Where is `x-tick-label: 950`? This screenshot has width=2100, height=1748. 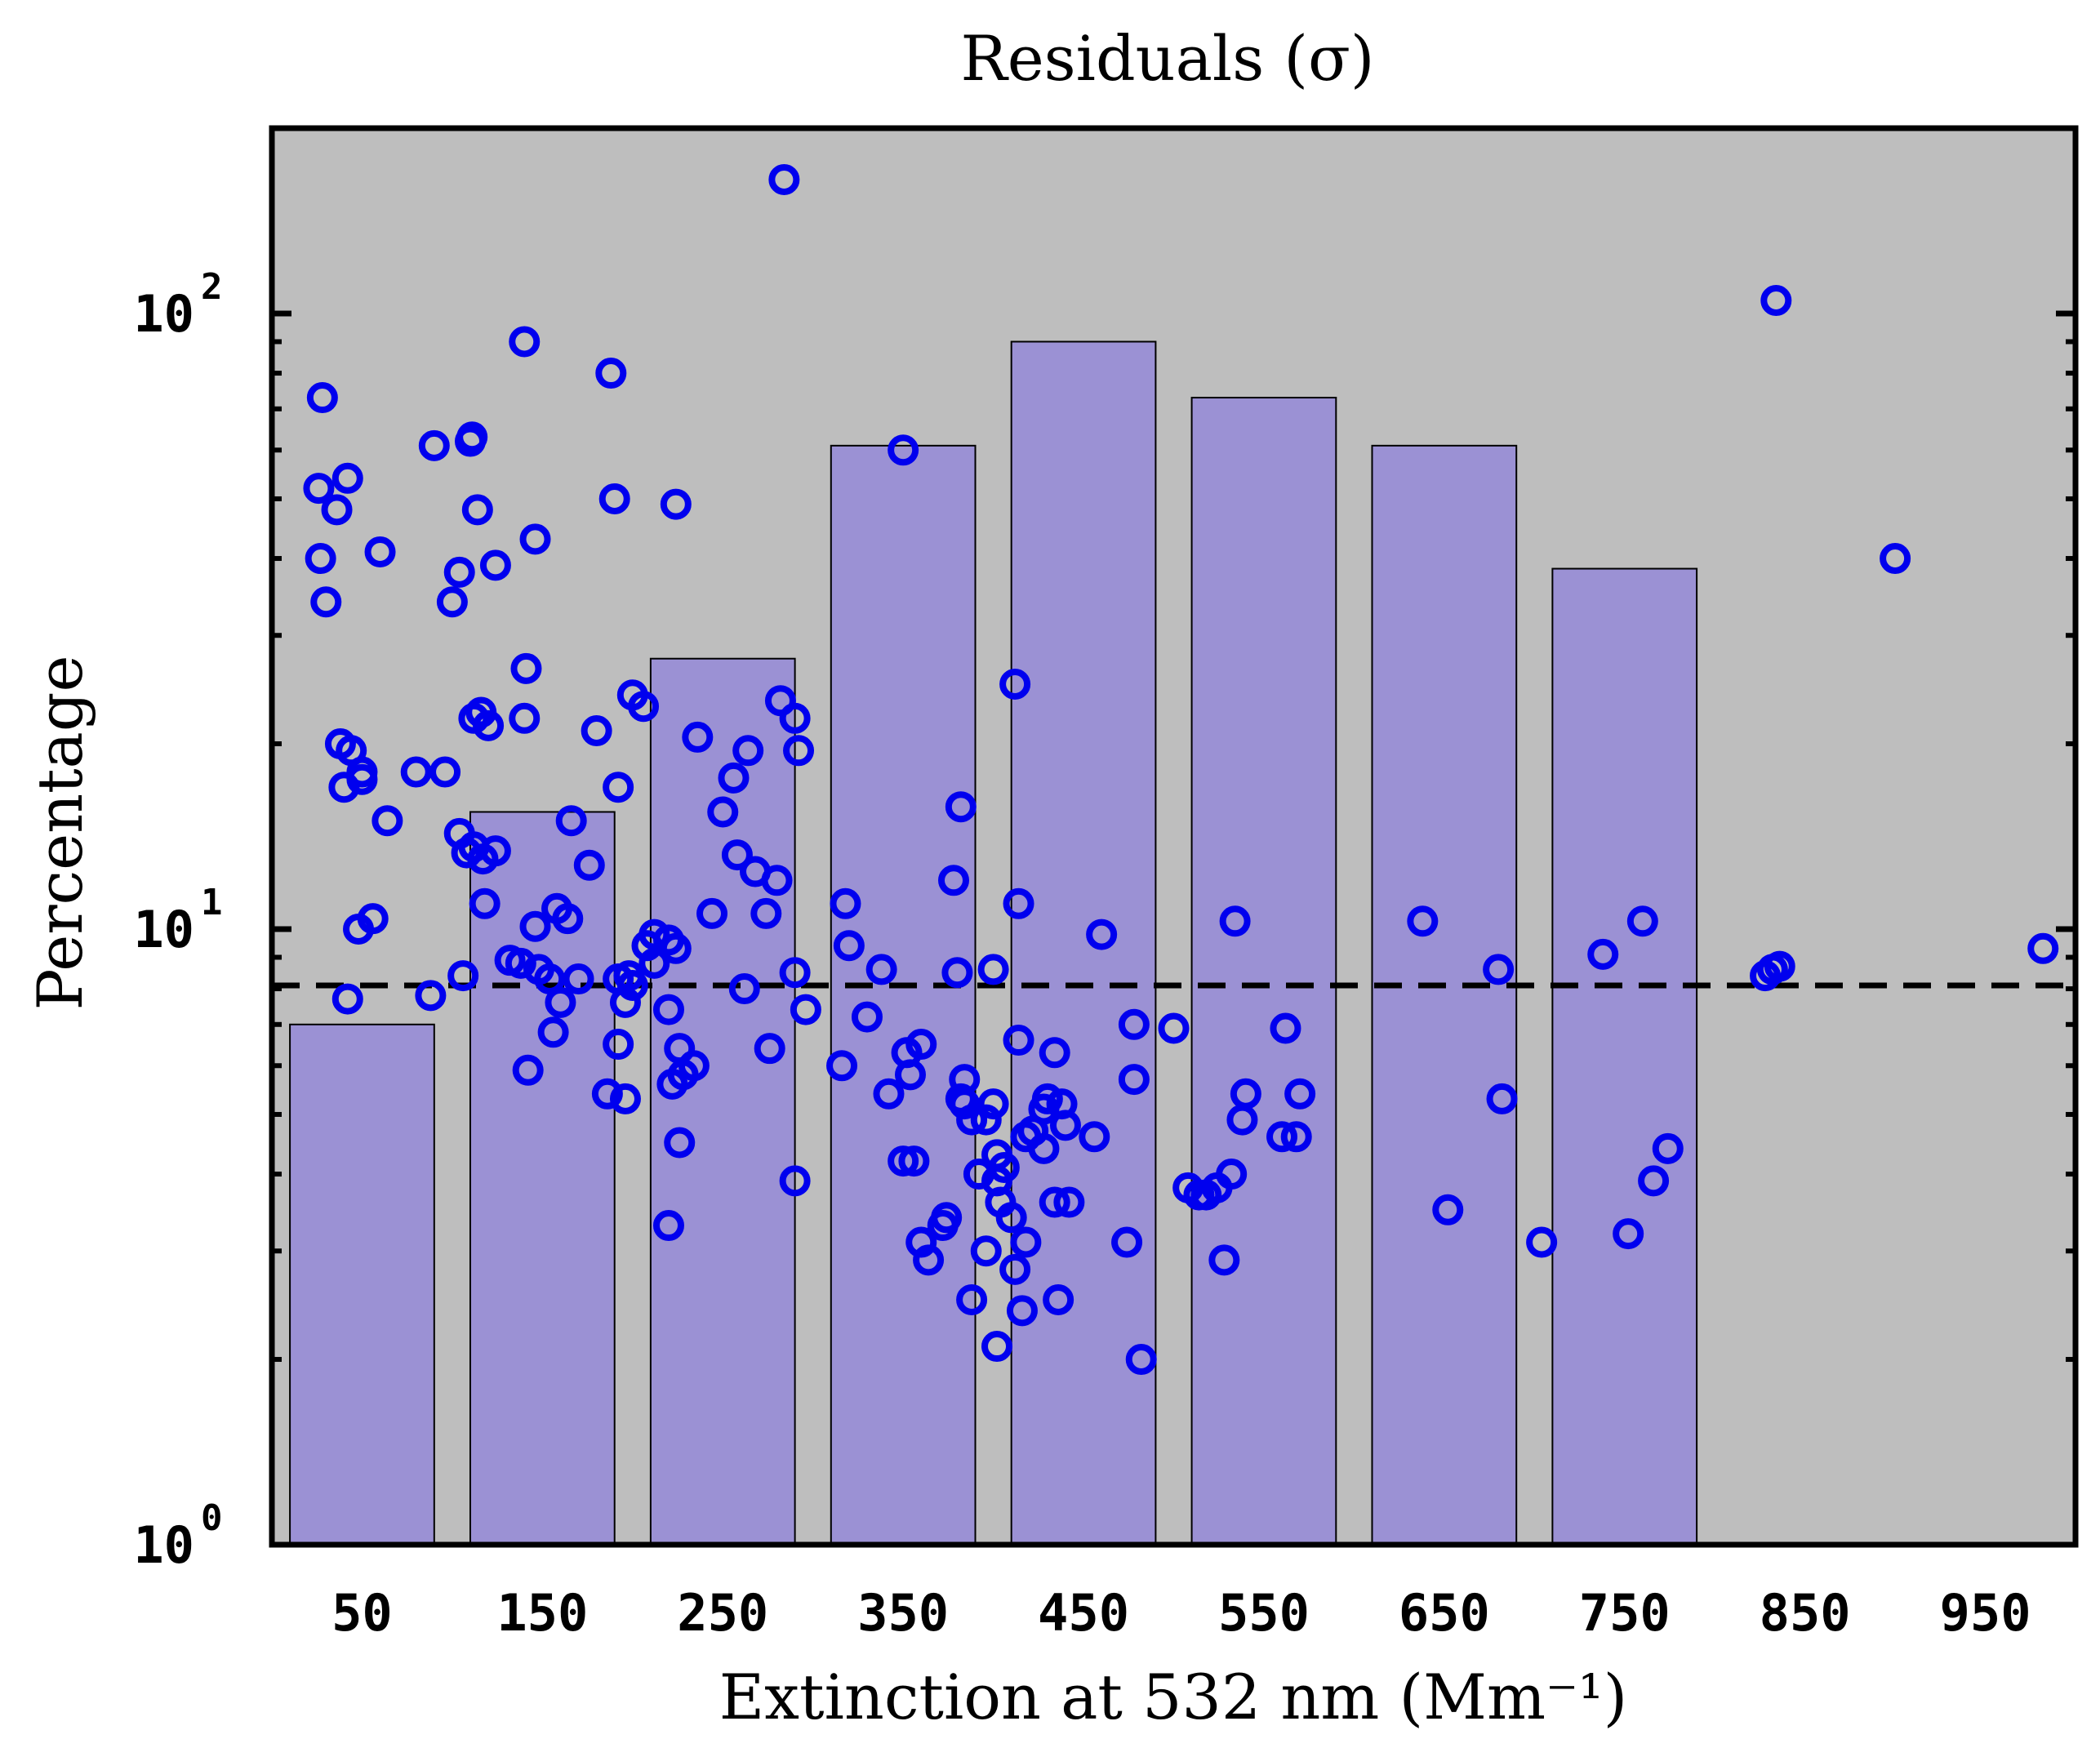
x-tick-label: 950 is located at coordinates (1985, 1613).